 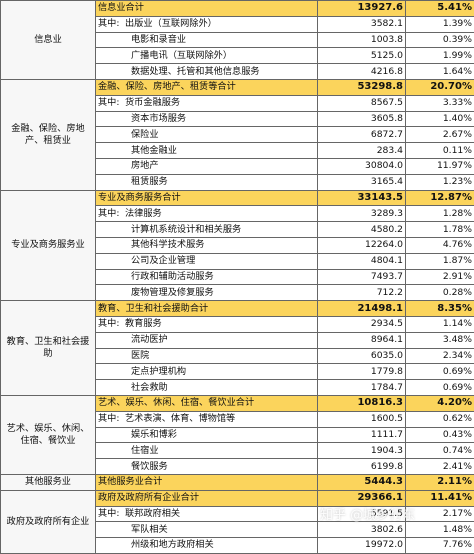 I want to click on item-cell: 公司及企业管理, so click(x=207, y=261).